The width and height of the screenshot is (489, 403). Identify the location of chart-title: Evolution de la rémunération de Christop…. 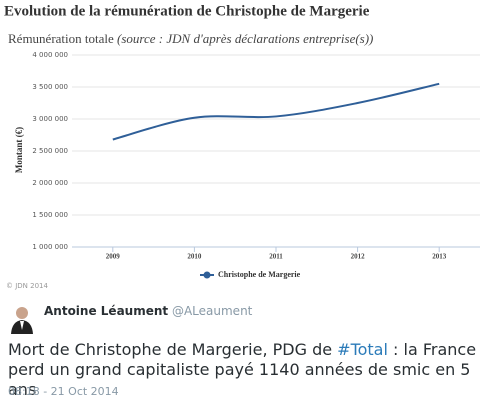
(187, 11).